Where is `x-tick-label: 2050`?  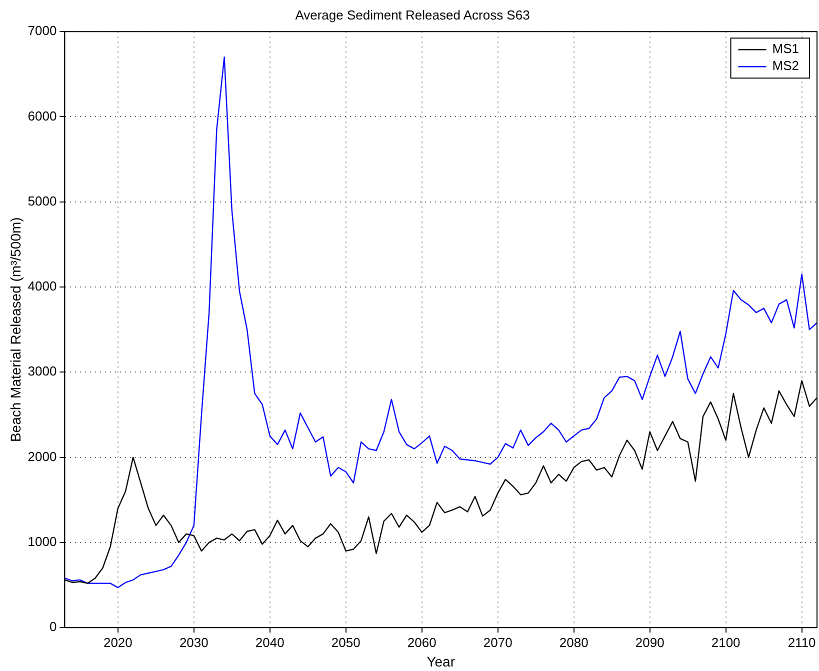 x-tick-label: 2050 is located at coordinates (345, 642).